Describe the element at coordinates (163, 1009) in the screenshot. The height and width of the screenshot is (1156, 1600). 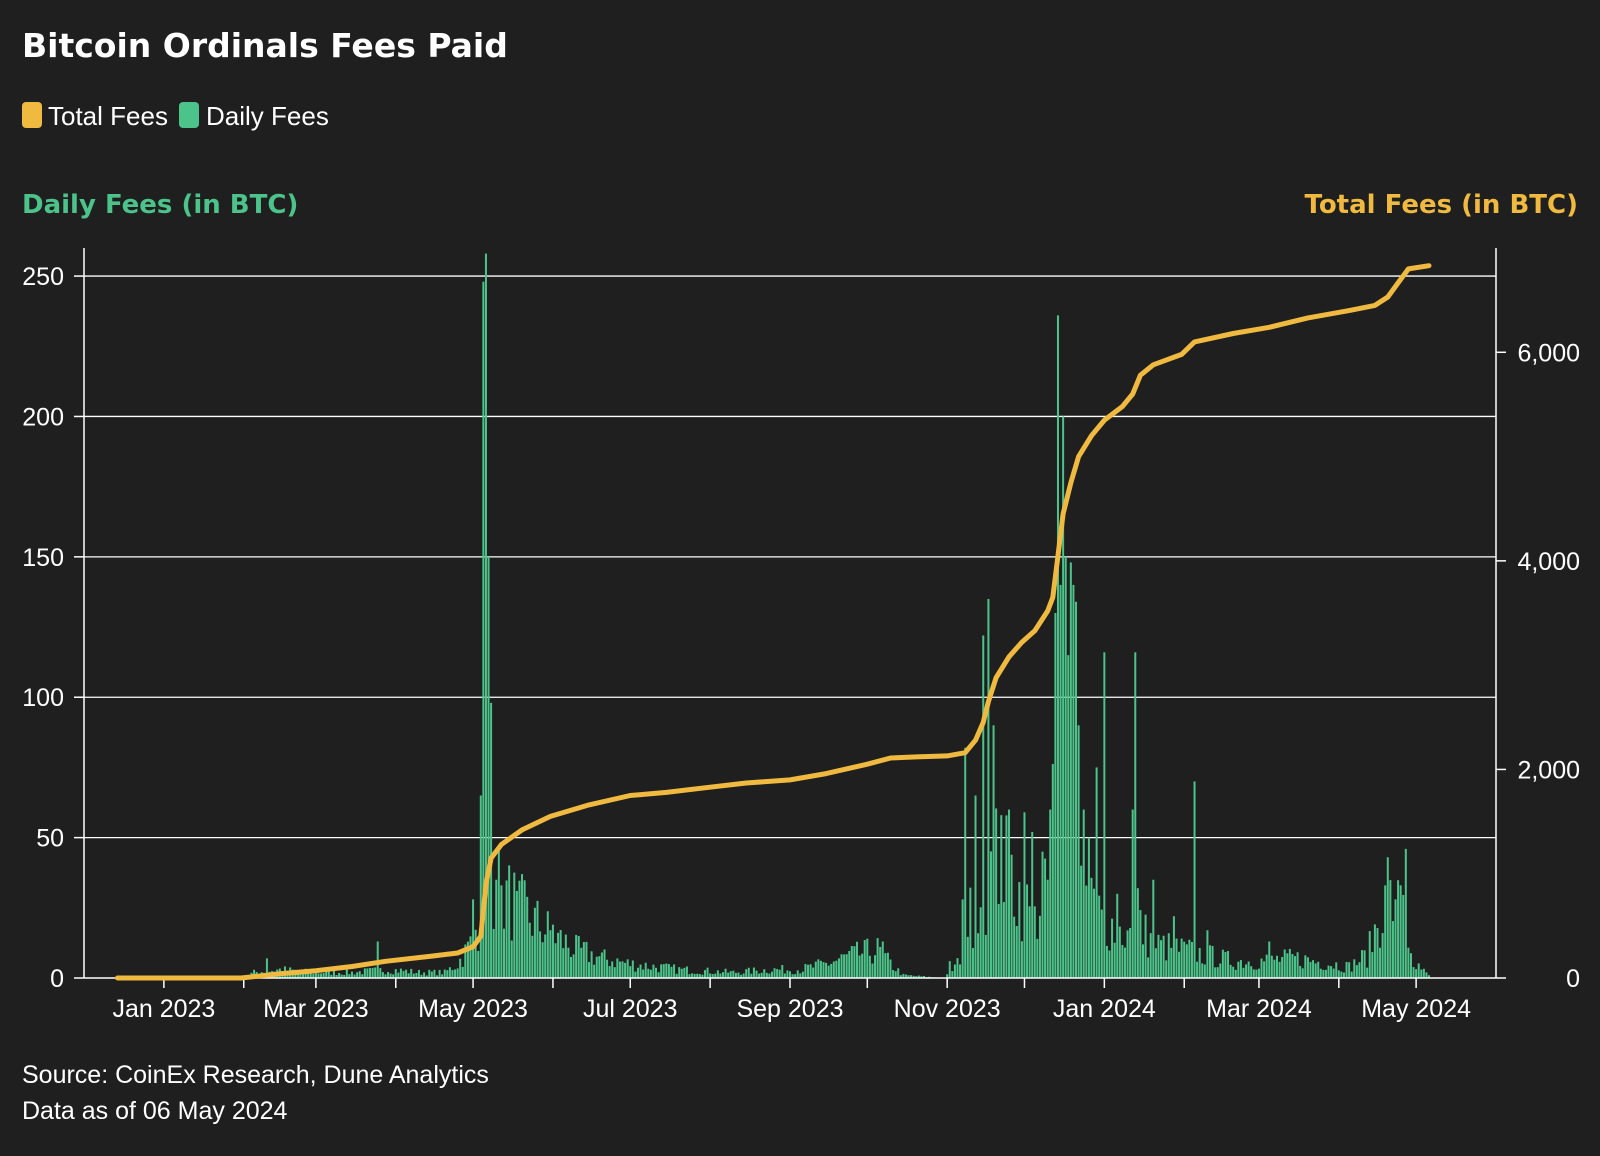
I see `x-tick-label: Jan 2023` at that location.